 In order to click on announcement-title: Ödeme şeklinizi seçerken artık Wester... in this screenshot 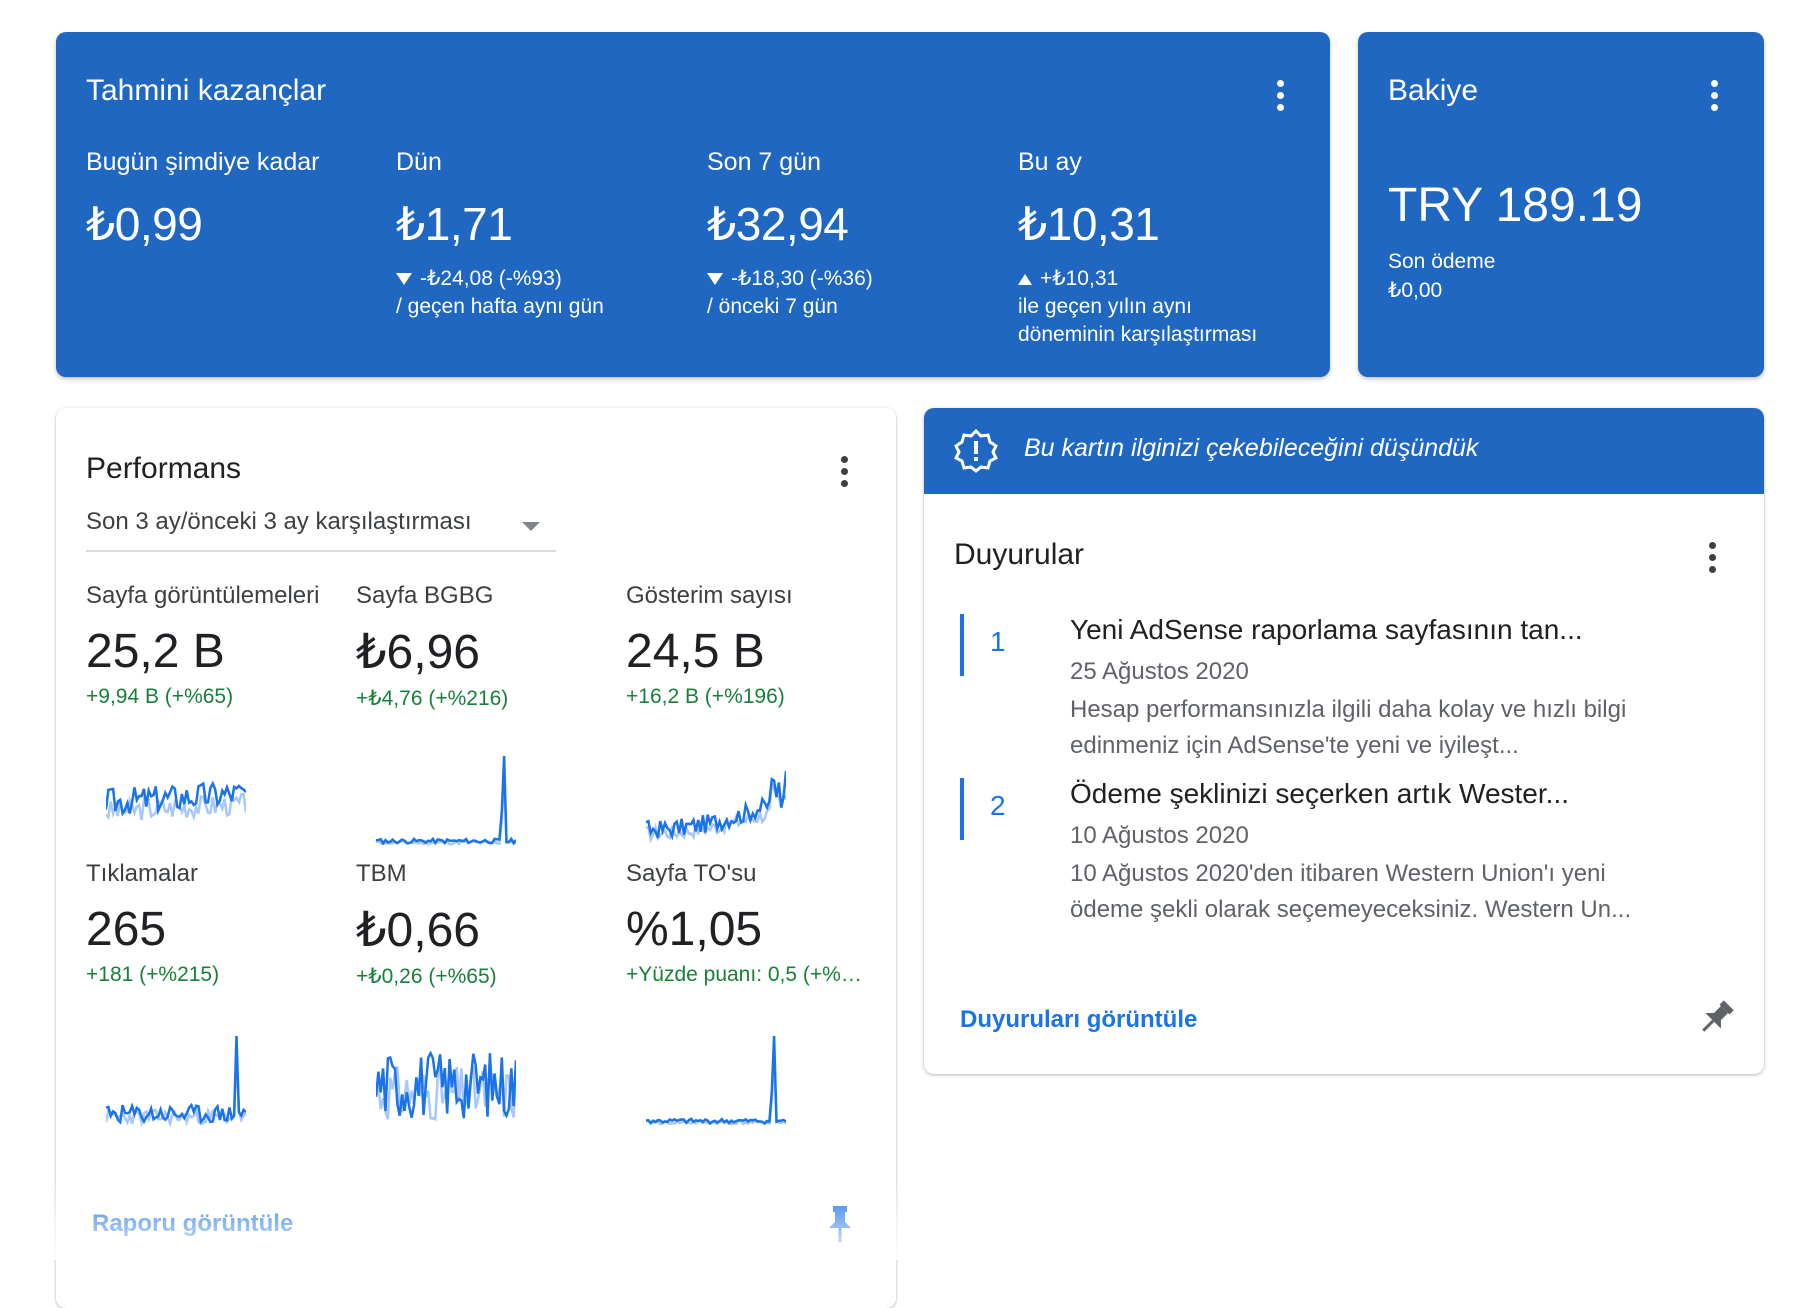, I will do `click(1319, 793)`.